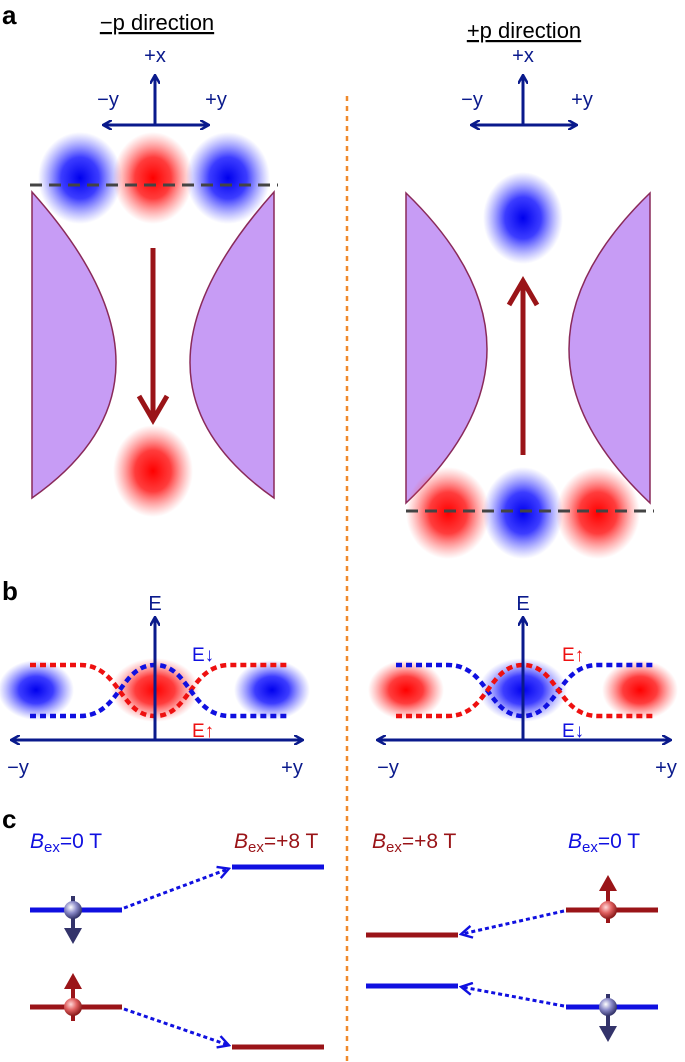  Describe the element at coordinates (9, 819) in the screenshot. I see `panel-label-c: c` at that location.